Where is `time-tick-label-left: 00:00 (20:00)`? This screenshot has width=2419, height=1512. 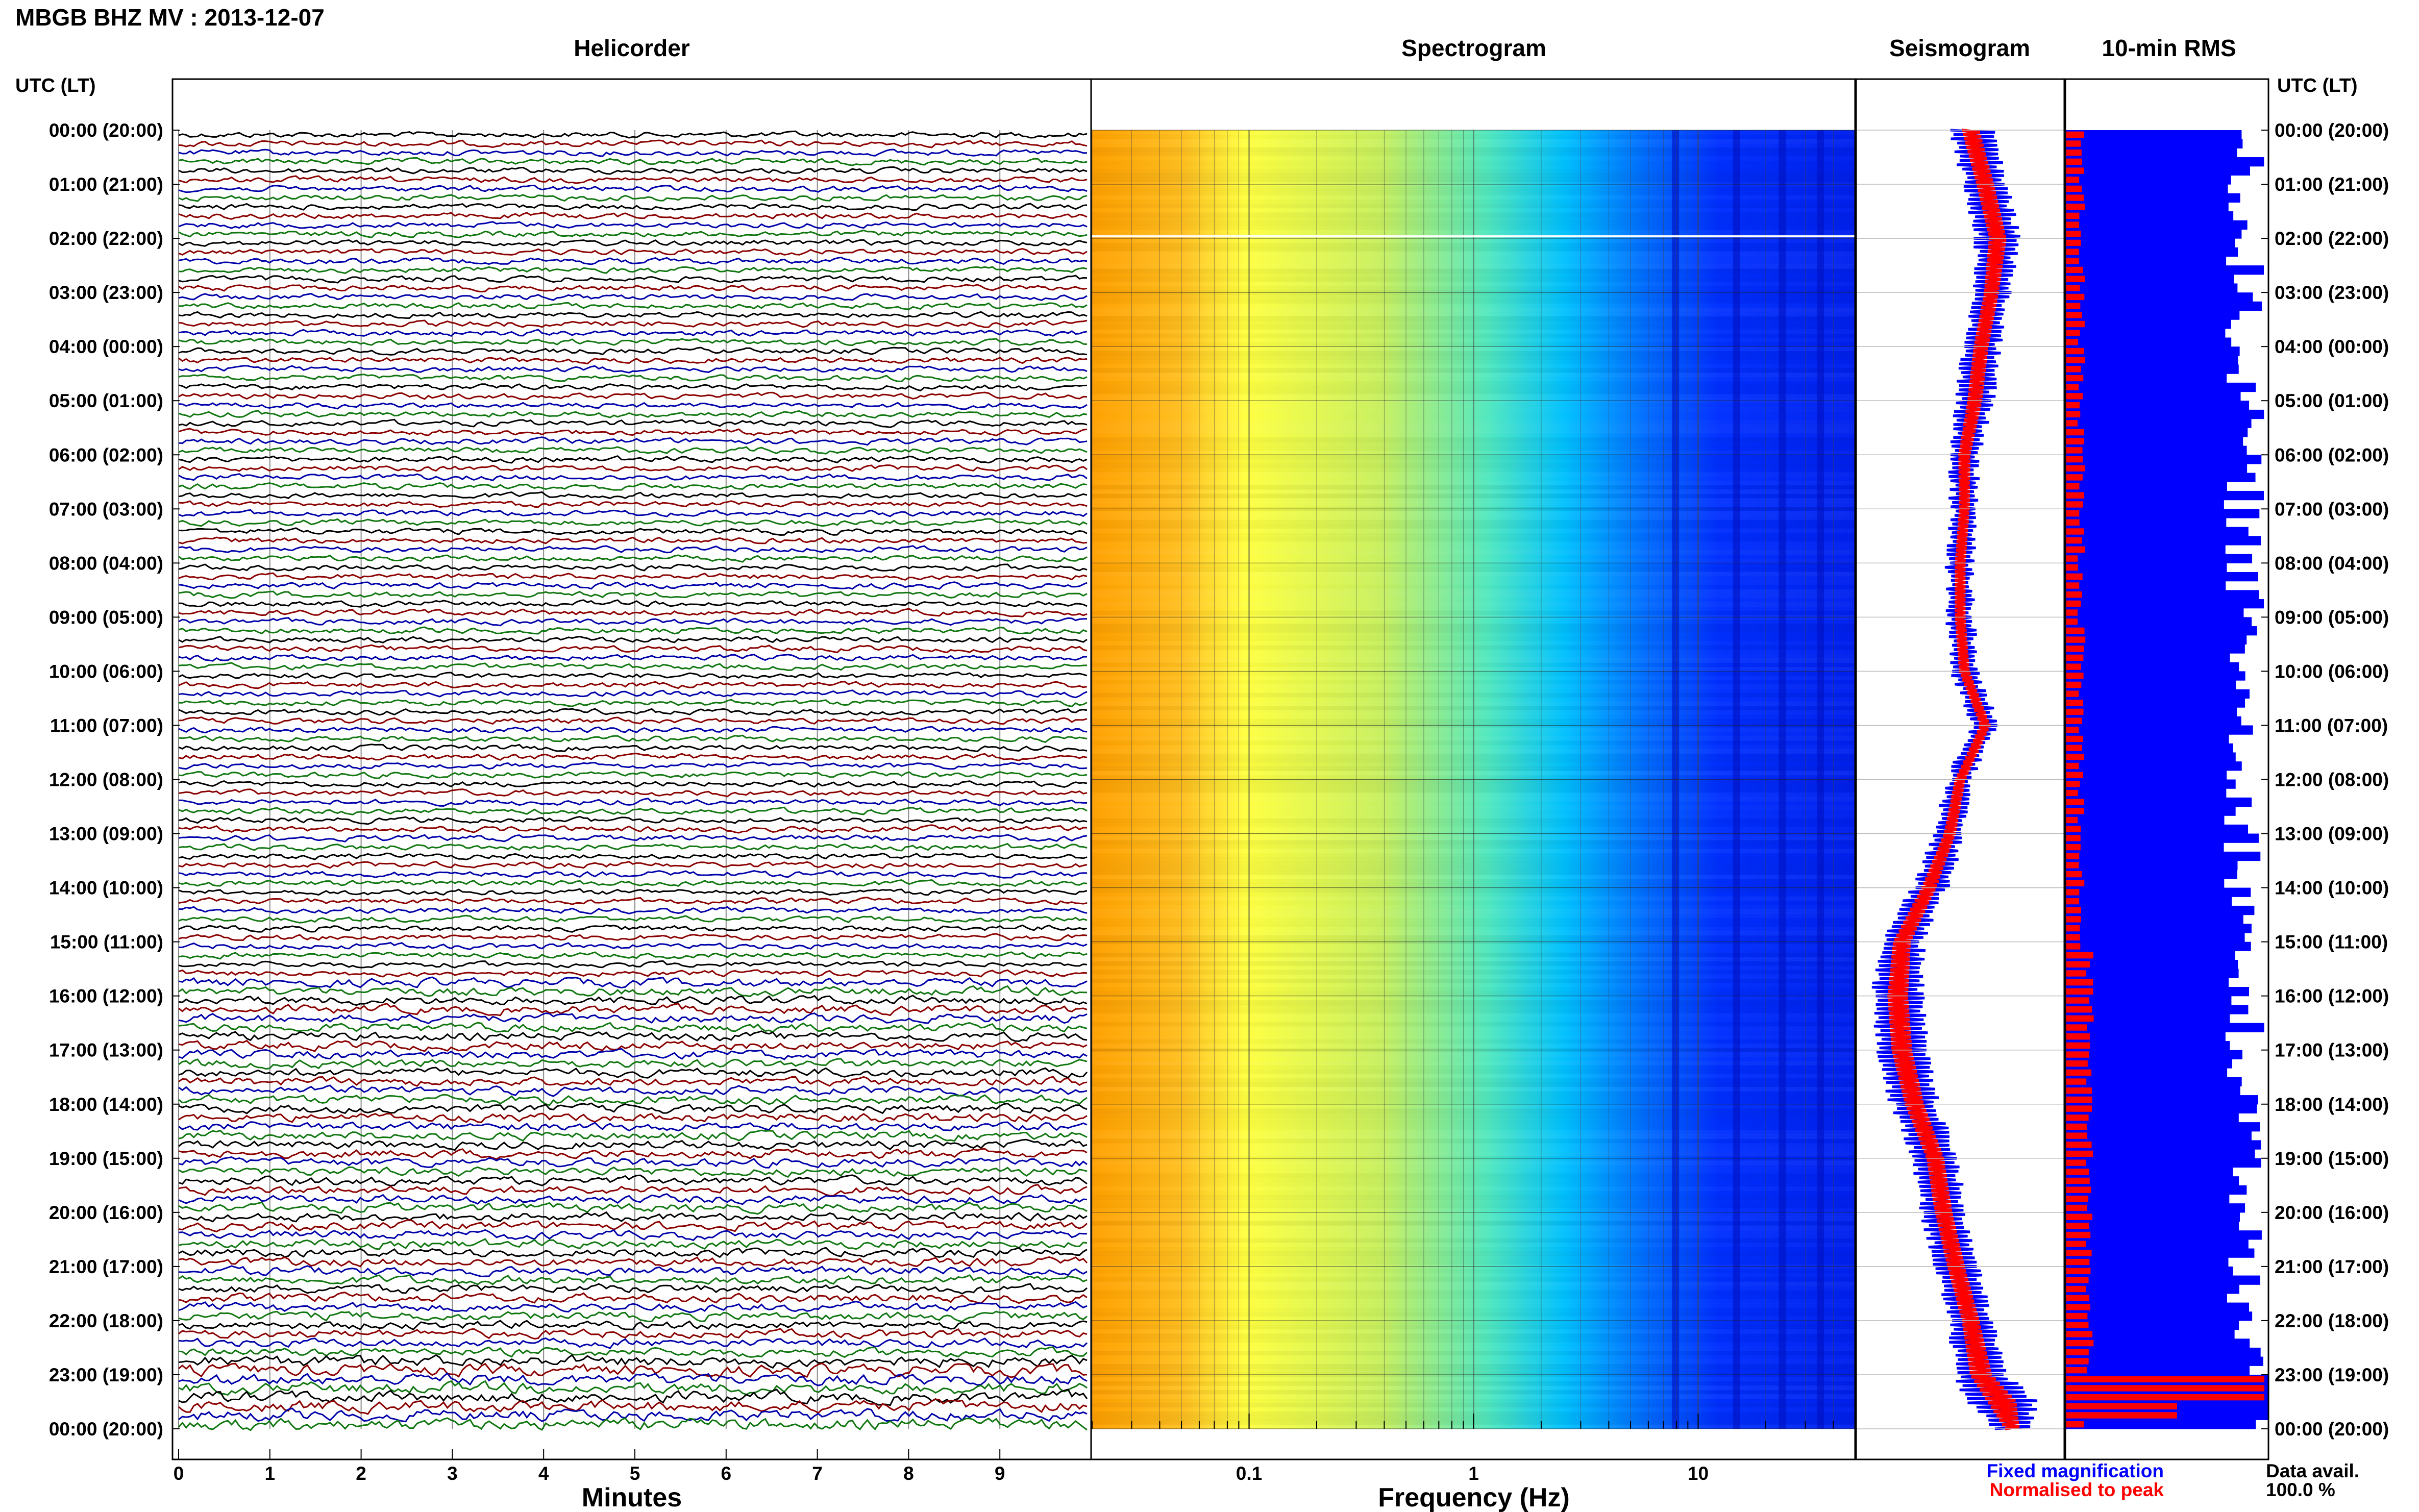
time-tick-label-left: 00:00 (20:00) is located at coordinates (106, 130).